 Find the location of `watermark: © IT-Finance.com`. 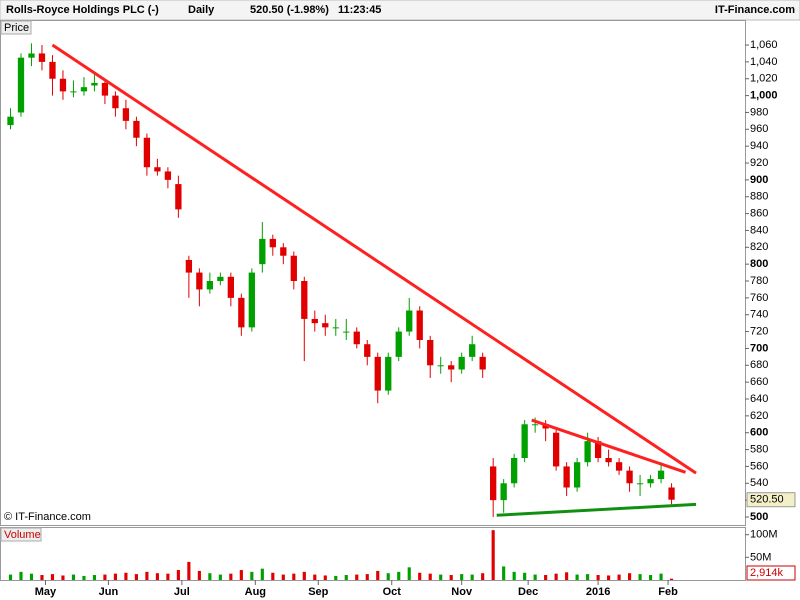

watermark: © IT-Finance.com is located at coordinates (47, 517).